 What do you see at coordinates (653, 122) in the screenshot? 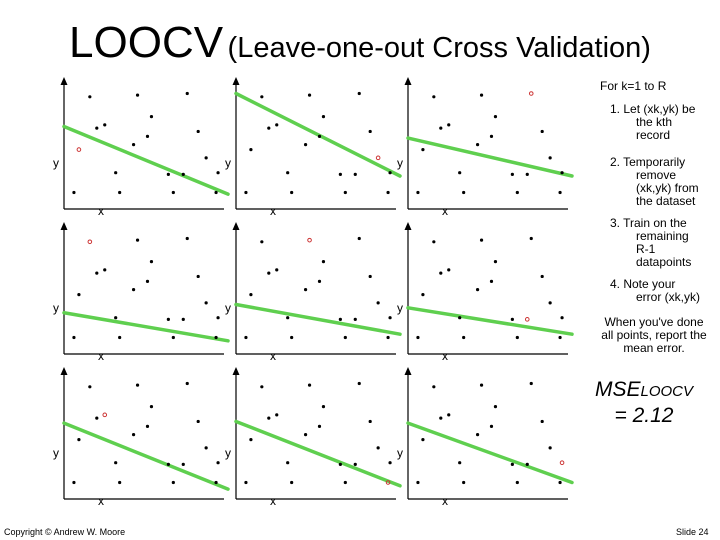
I see `step-1: 1. Let (xk,yk) be the kth record` at bounding box center [653, 122].